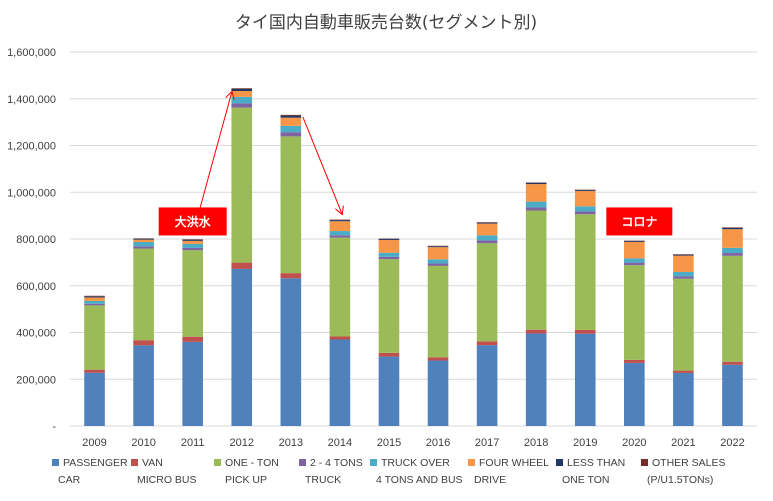  Describe the element at coordinates (31, 147) in the screenshot. I see `y-tick-label: 1,200,000` at that location.